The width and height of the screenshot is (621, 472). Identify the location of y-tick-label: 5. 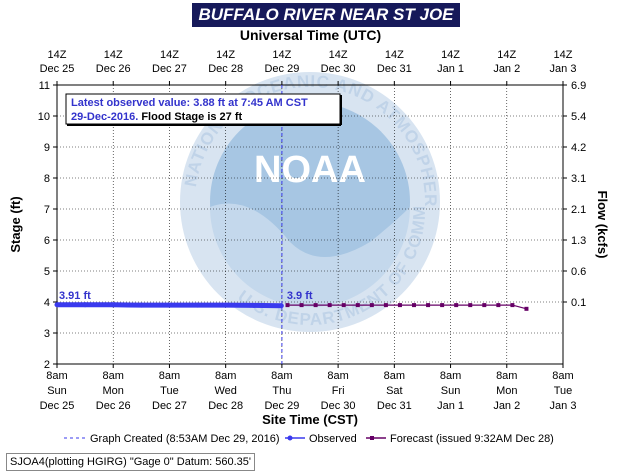
(47, 272).